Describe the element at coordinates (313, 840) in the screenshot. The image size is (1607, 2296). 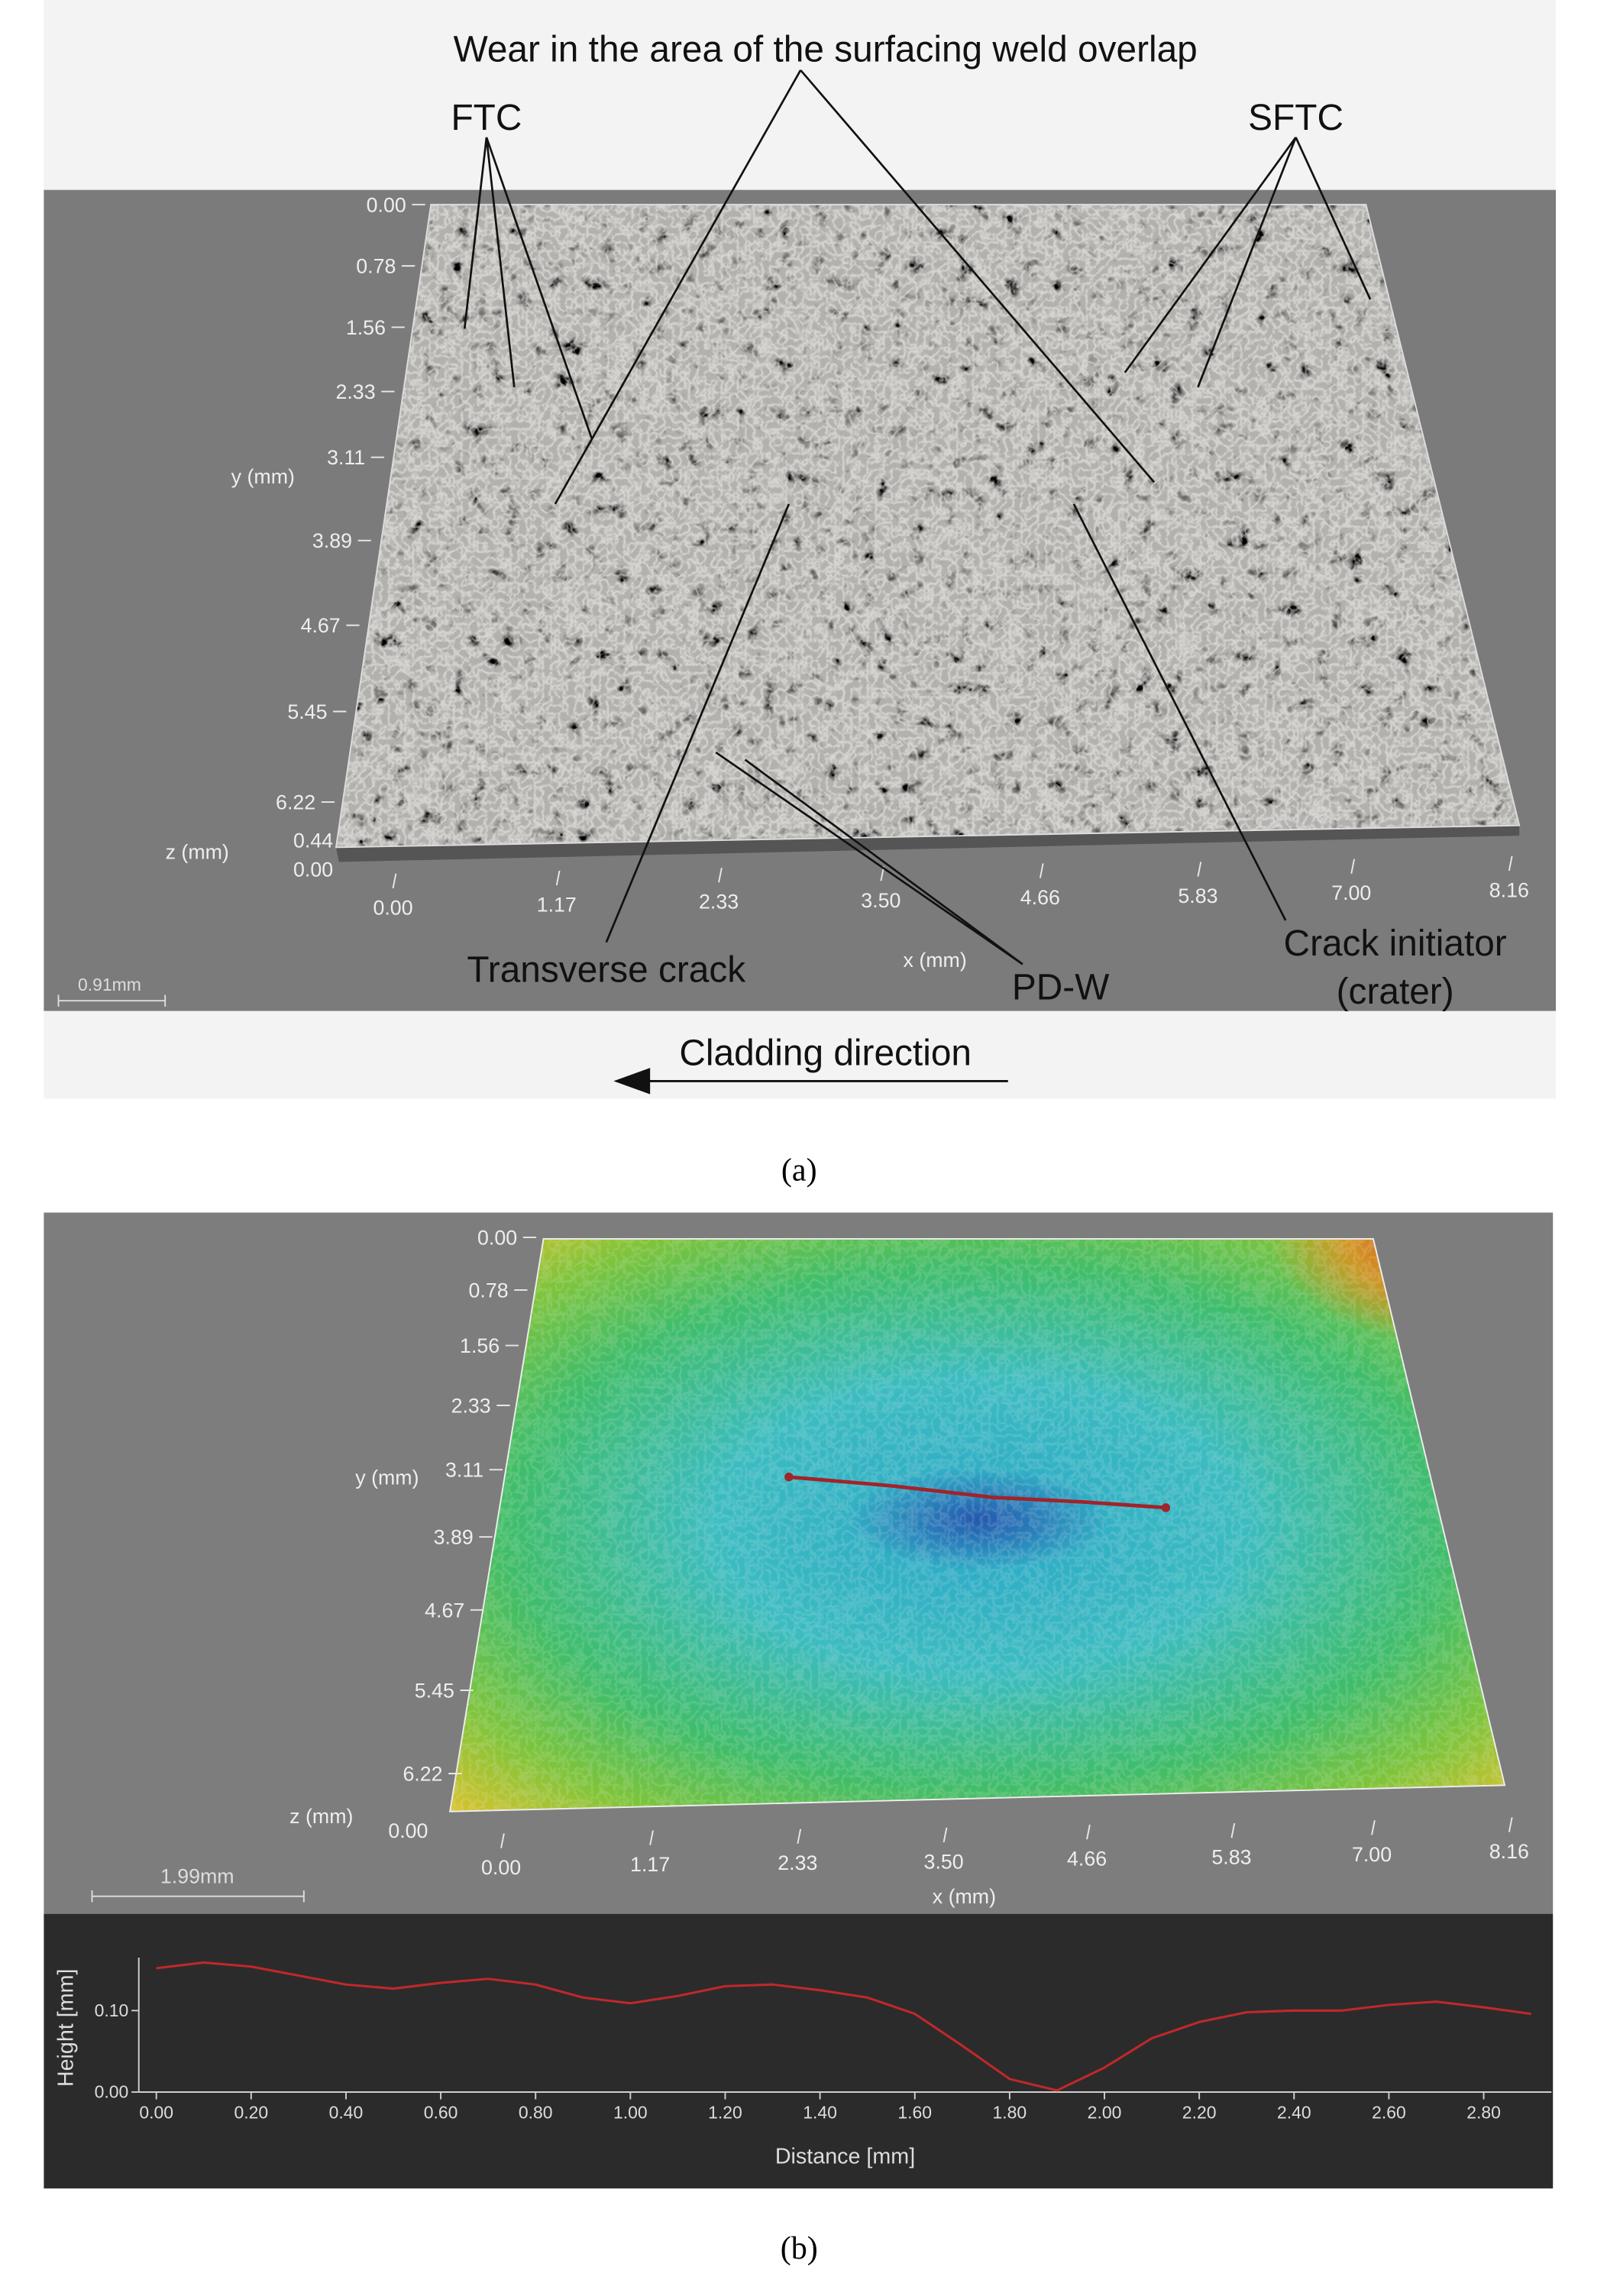
I see `z-tick-label: 0.44` at that location.